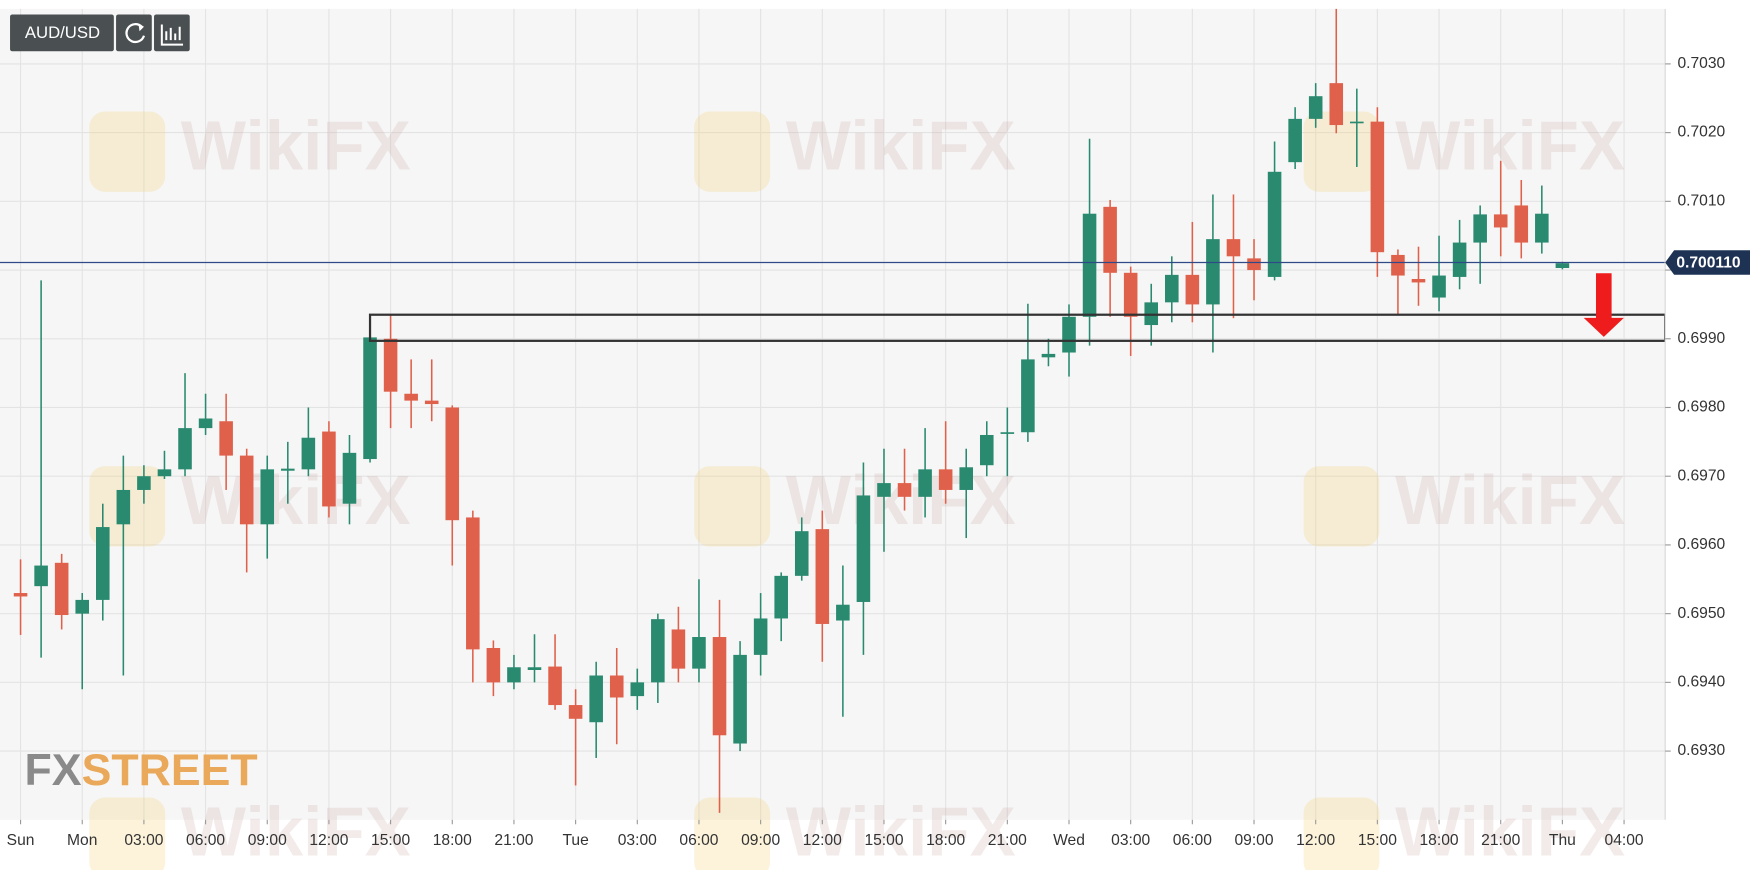  Describe the element at coordinates (1707, 435) in the screenshot. I see `y-axis-background` at that location.